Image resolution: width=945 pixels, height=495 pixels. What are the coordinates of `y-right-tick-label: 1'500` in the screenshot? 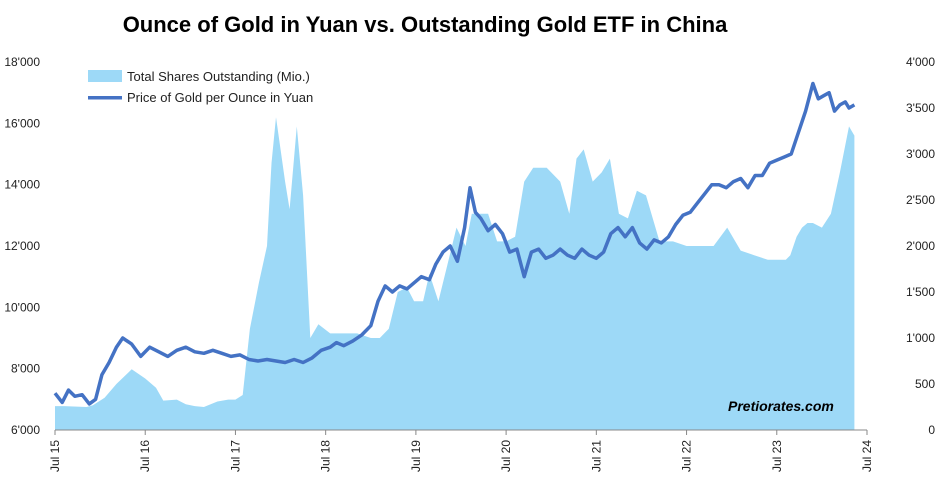 It's located at (920, 292).